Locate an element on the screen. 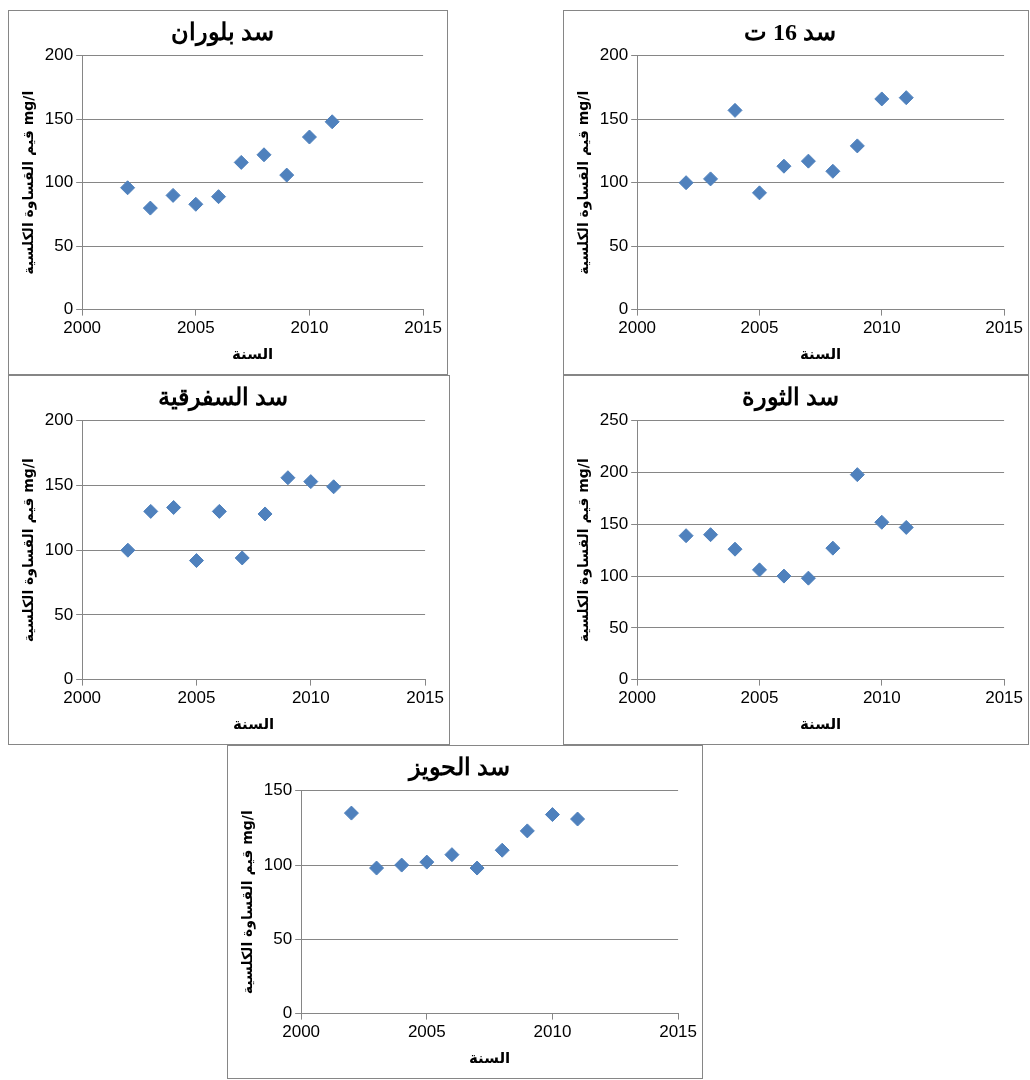 The height and width of the screenshot is (1080, 1030). y-tick-label: 250 is located at coordinates (614, 420).